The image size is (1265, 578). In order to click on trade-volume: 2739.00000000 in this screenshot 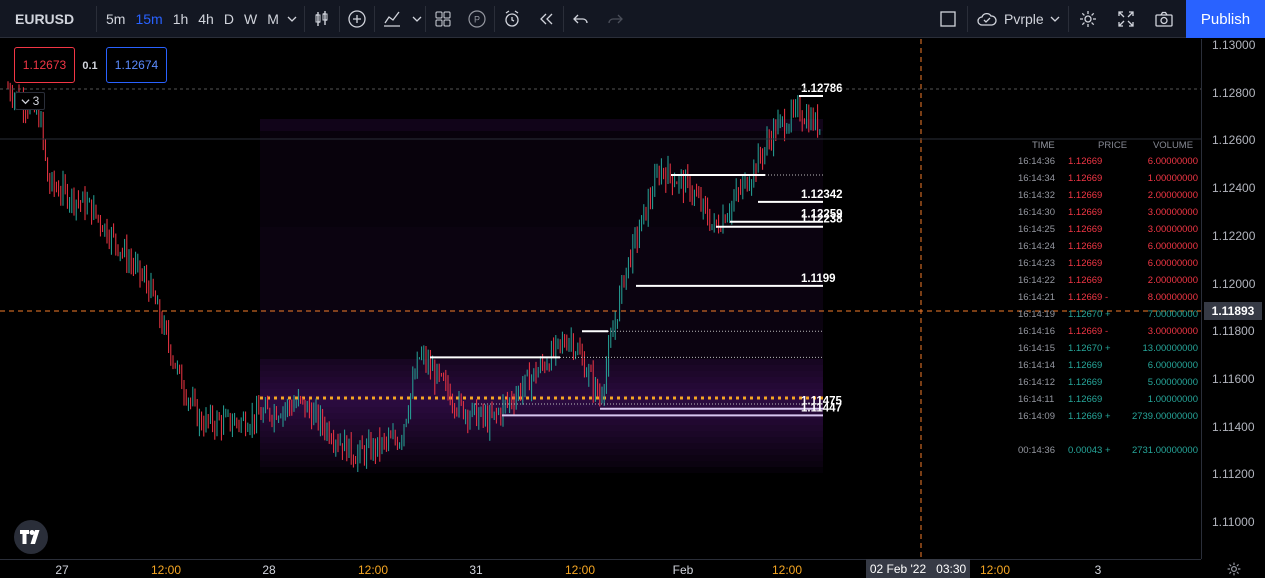, I will do `click(1164, 416)`.